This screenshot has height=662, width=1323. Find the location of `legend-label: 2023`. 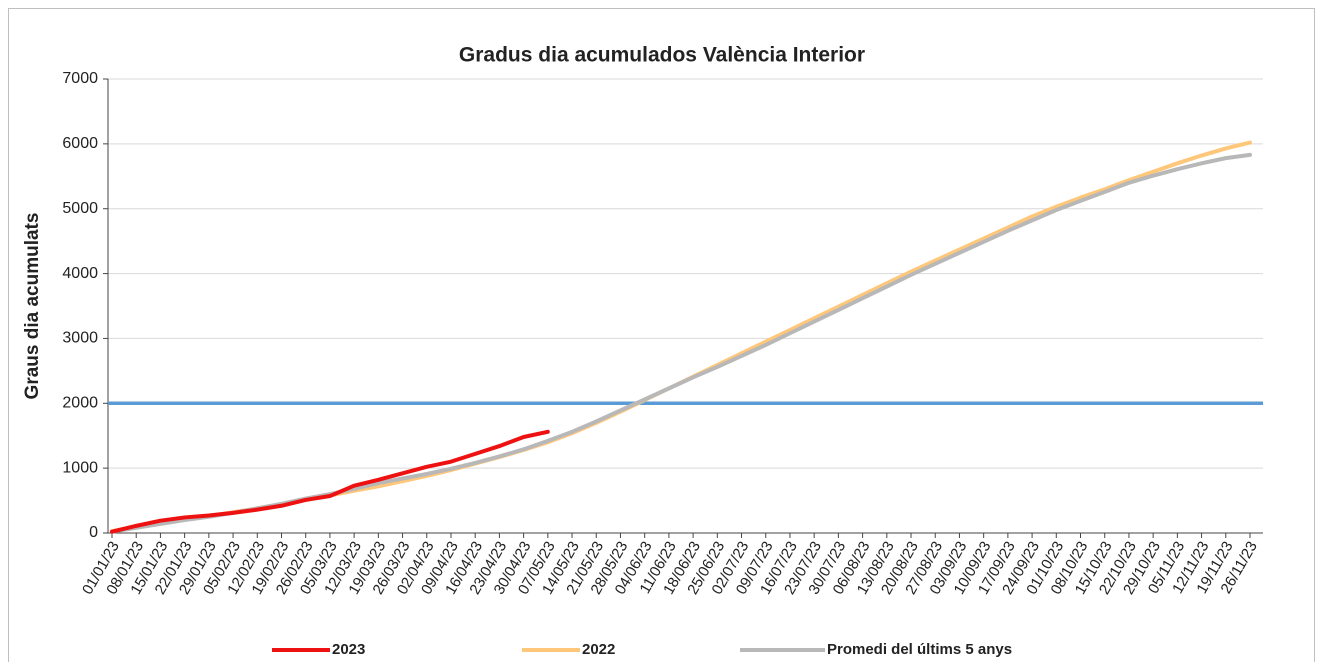

legend-label: 2023 is located at coordinates (348, 649).